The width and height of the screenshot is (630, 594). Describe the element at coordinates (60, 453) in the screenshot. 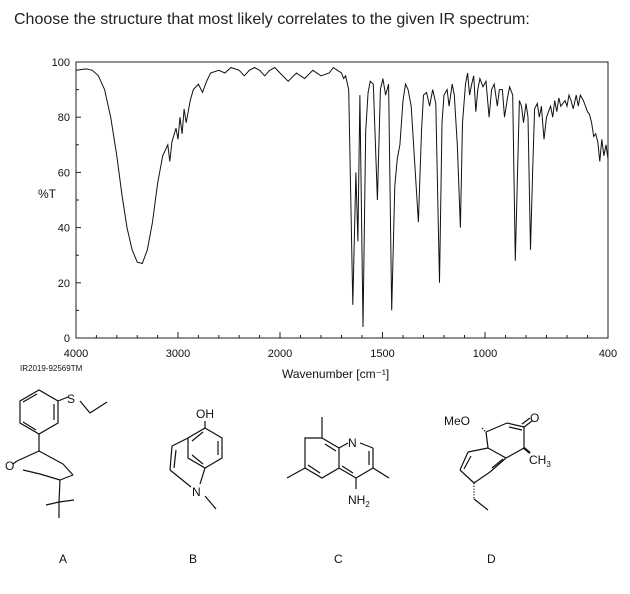

I see `structure-a` at that location.